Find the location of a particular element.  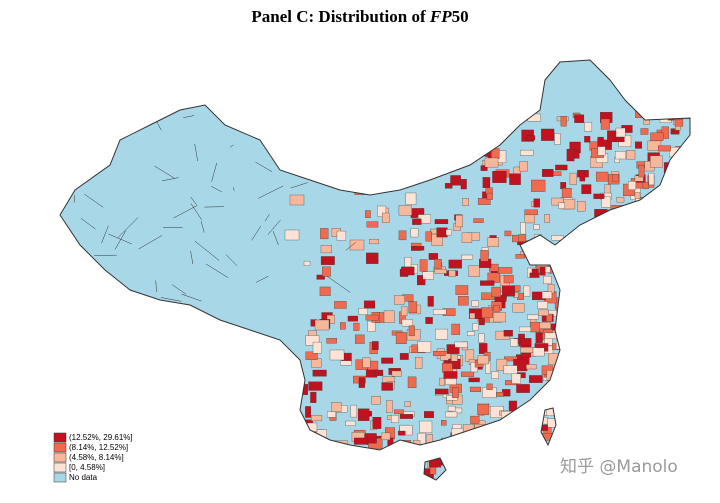

legend-label: [0, 4.58%] is located at coordinates (87, 467).